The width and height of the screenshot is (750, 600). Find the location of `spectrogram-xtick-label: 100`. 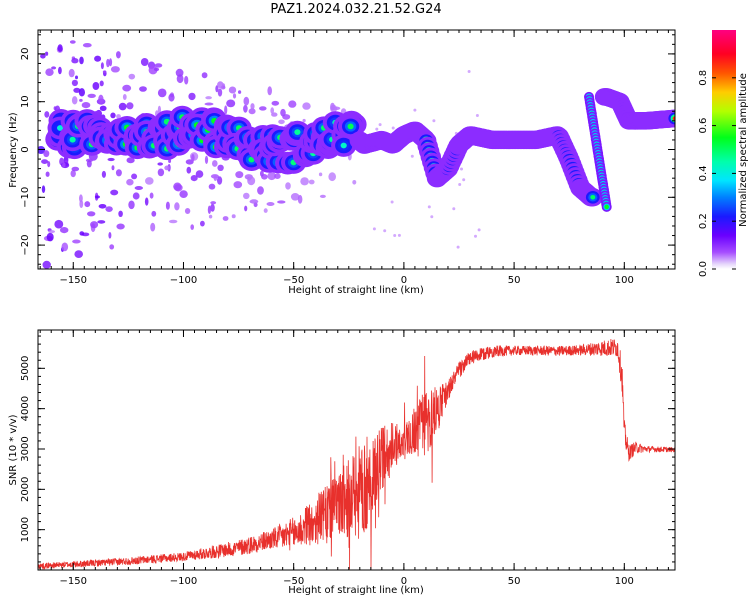

spectrogram-xtick-label: 100 is located at coordinates (624, 280).